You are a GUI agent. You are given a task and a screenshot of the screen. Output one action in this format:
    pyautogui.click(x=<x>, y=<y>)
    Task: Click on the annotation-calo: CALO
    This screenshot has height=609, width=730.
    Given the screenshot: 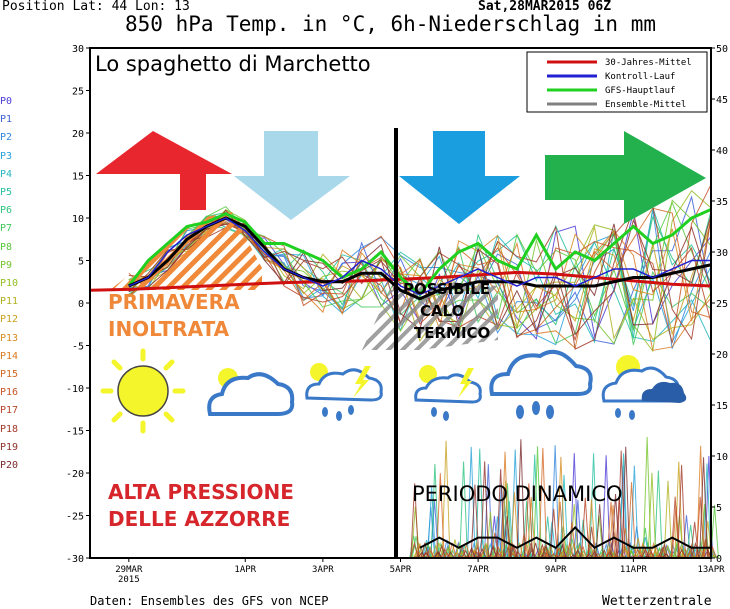 What is the action you would take?
    pyautogui.click(x=442, y=311)
    